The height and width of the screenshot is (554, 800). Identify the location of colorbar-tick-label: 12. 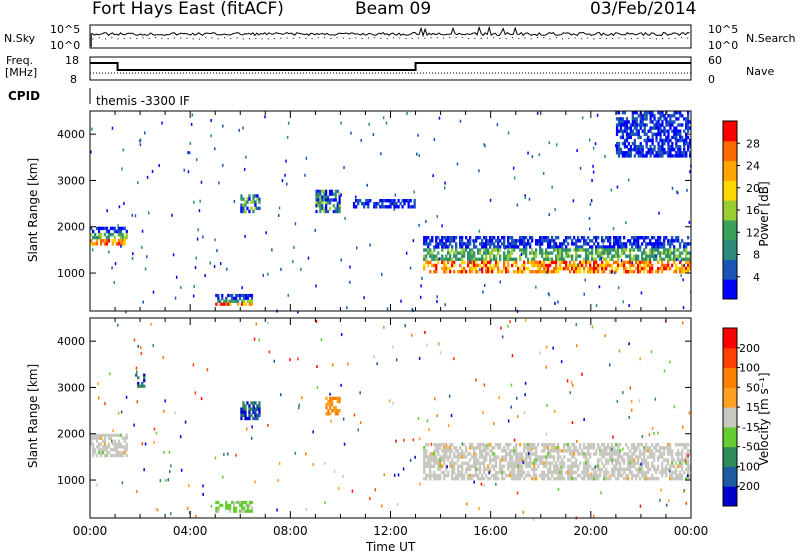
(753, 232).